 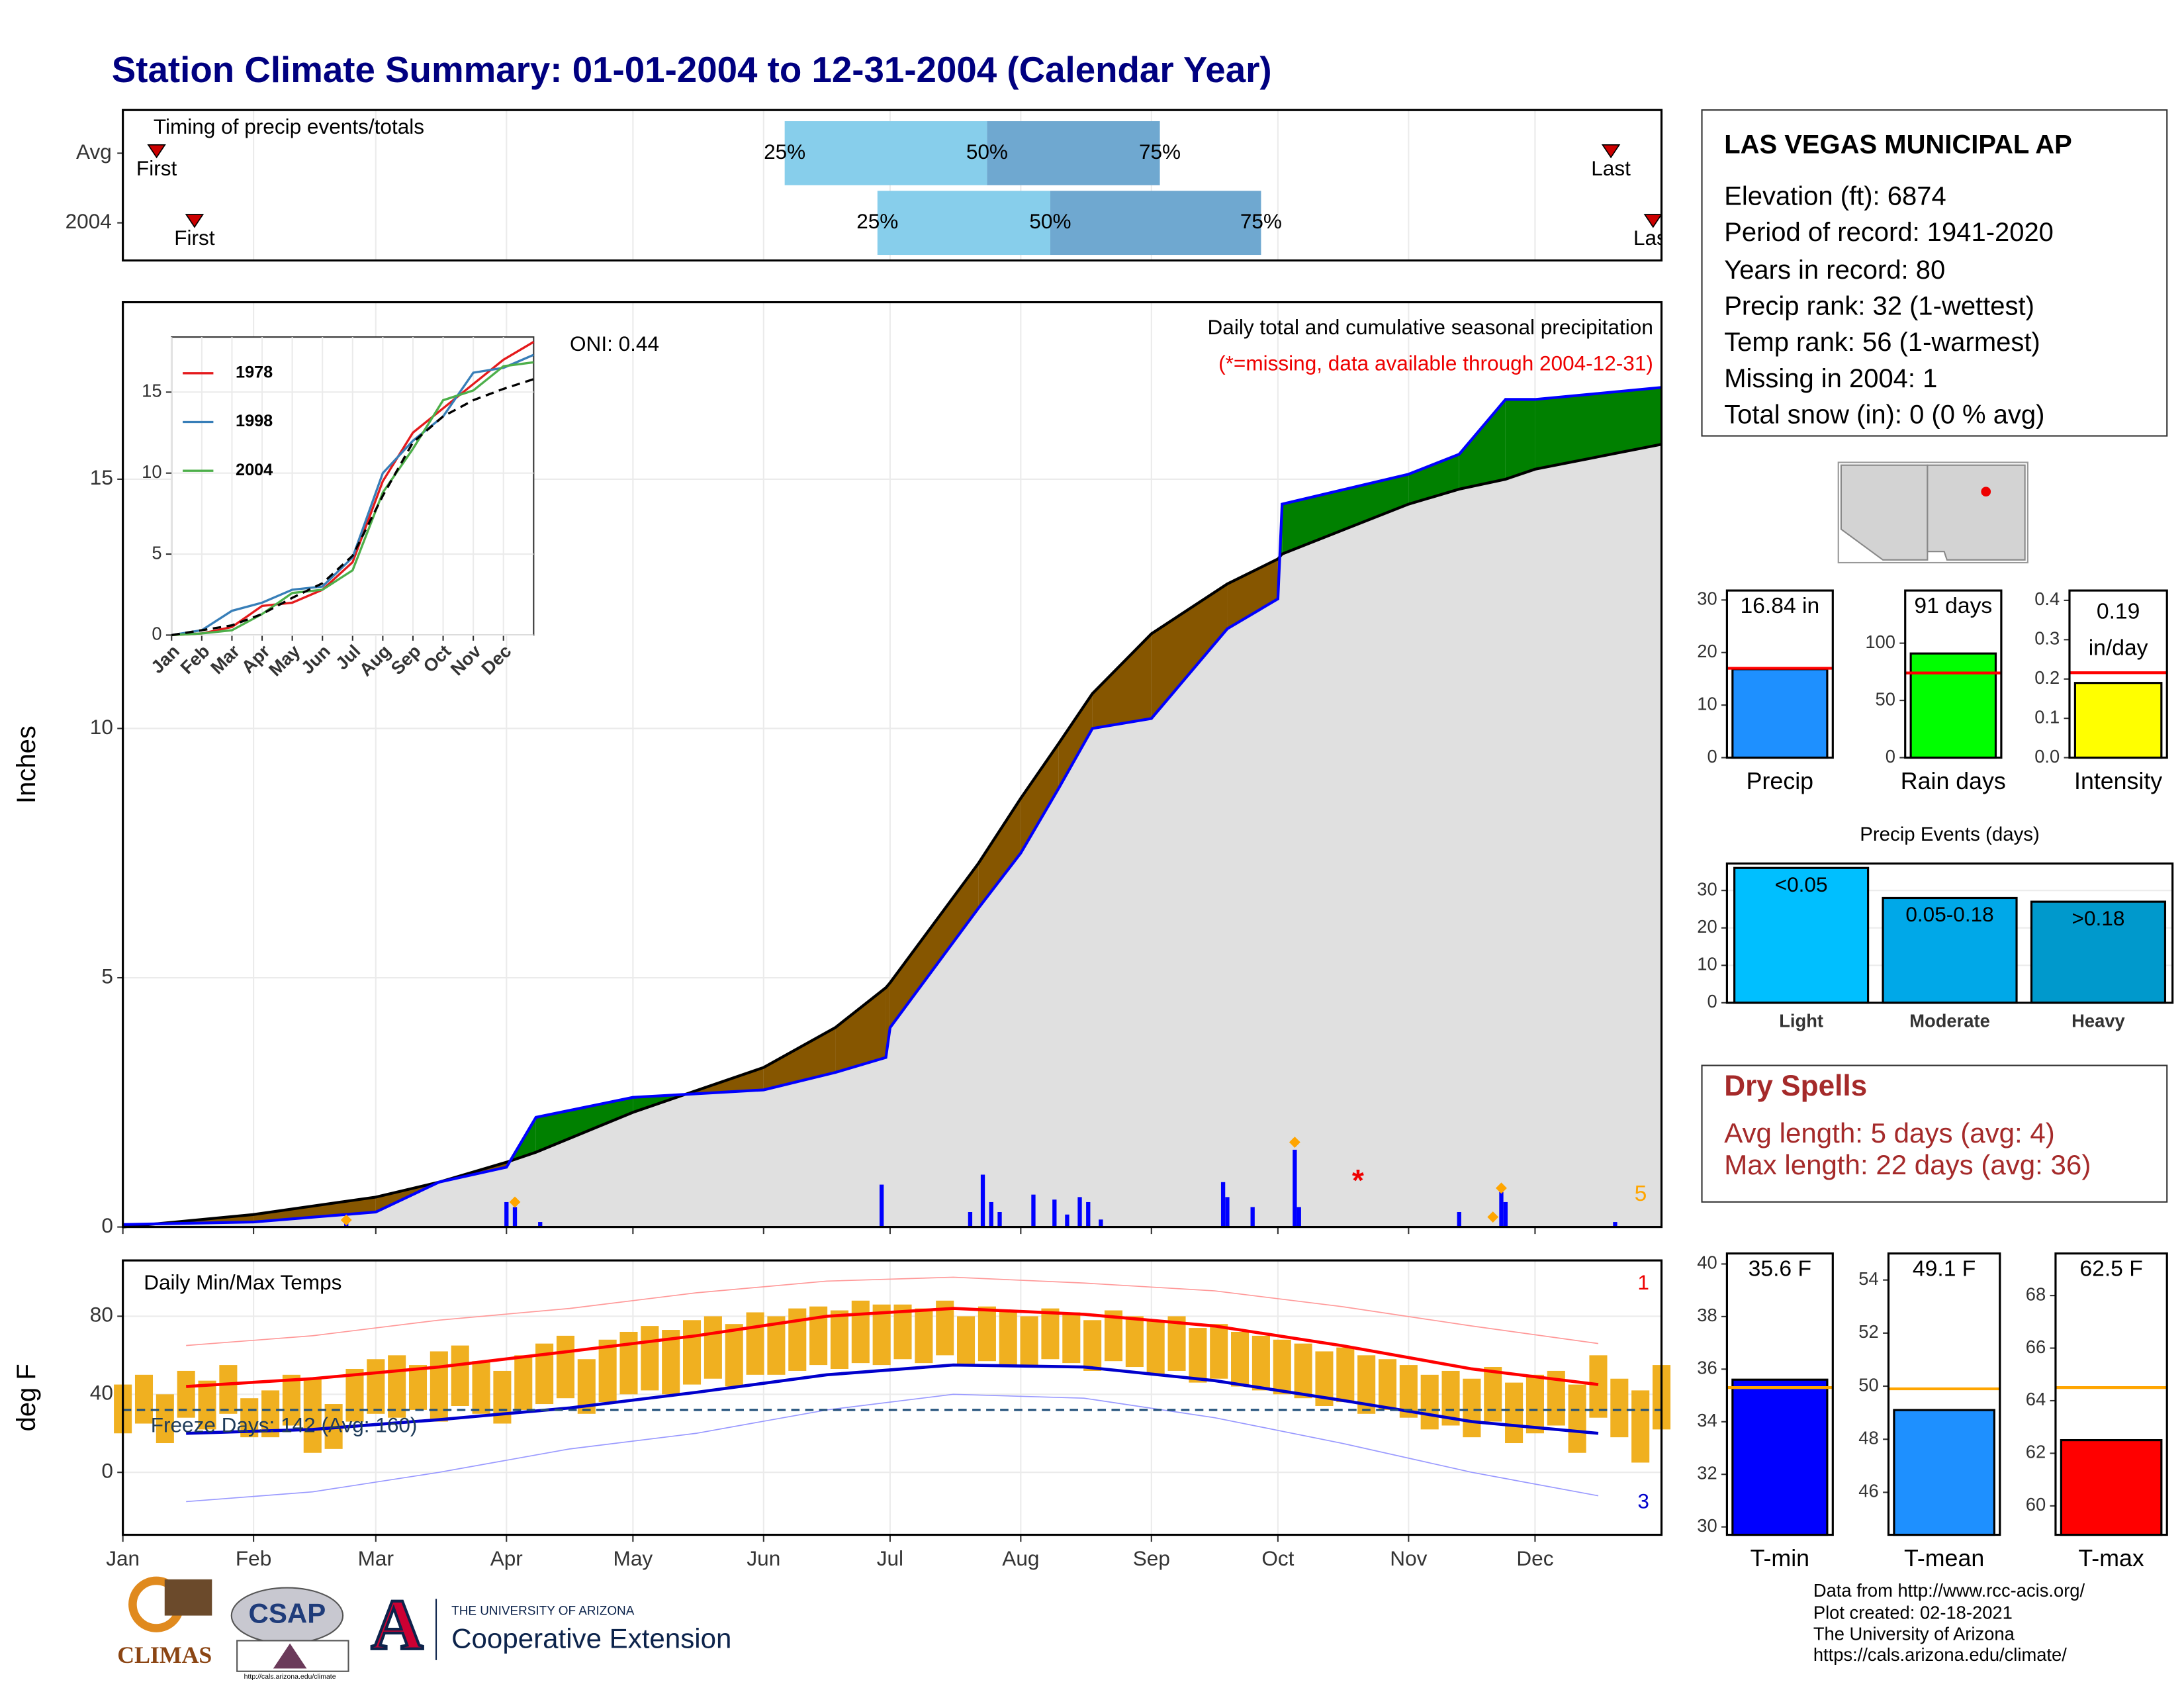 What do you see at coordinates (101, 477) in the screenshot?
I see `y-tick-label: 15` at bounding box center [101, 477].